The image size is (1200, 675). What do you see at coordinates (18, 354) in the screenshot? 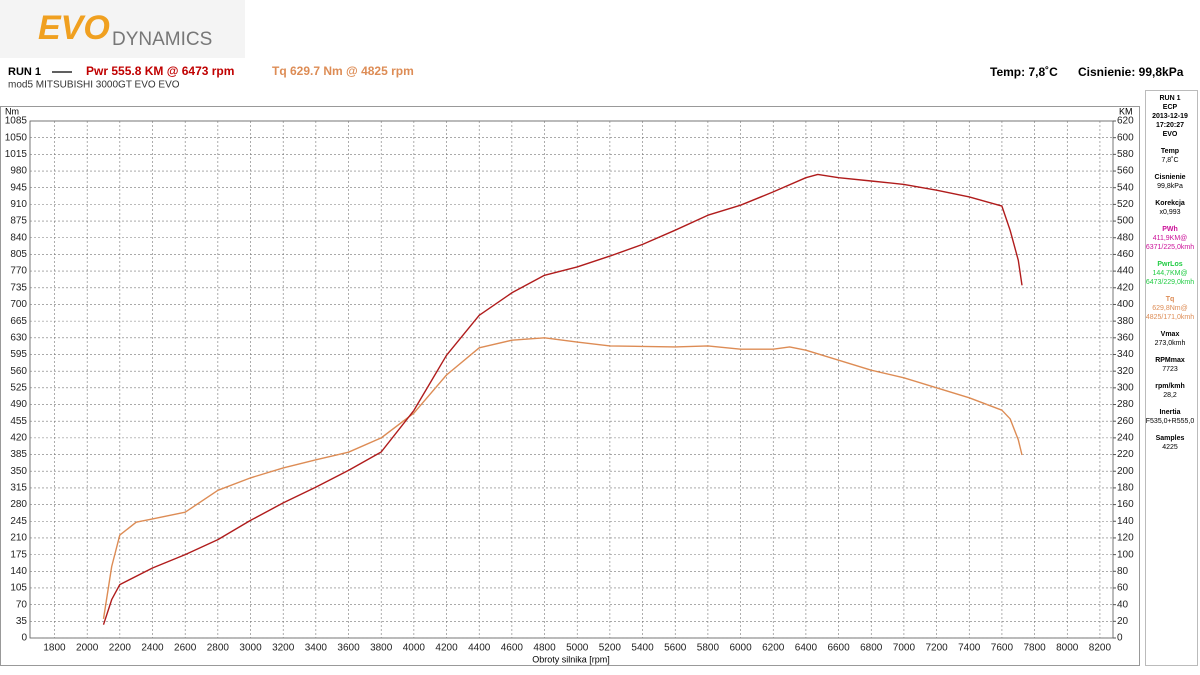
I see `y-tick-label: 595` at bounding box center [18, 354].